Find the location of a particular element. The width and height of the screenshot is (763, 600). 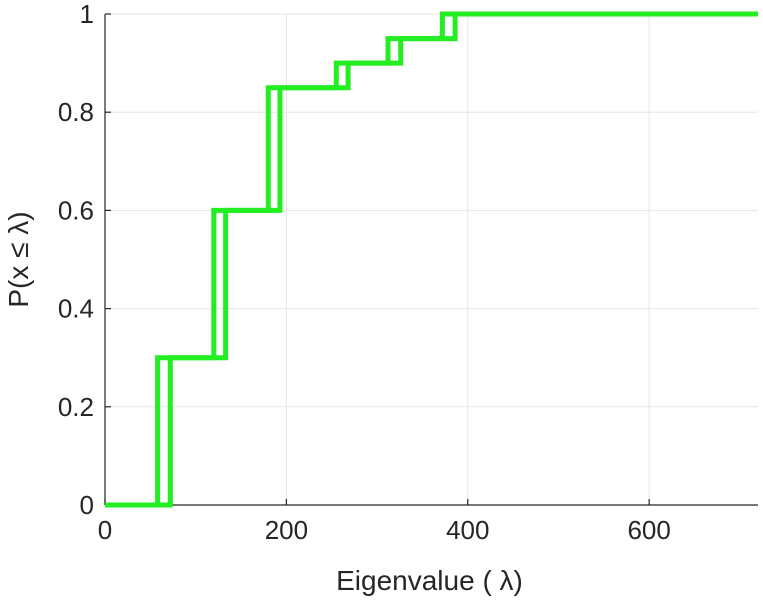

y-tick-label: 1 is located at coordinates (87, 14).